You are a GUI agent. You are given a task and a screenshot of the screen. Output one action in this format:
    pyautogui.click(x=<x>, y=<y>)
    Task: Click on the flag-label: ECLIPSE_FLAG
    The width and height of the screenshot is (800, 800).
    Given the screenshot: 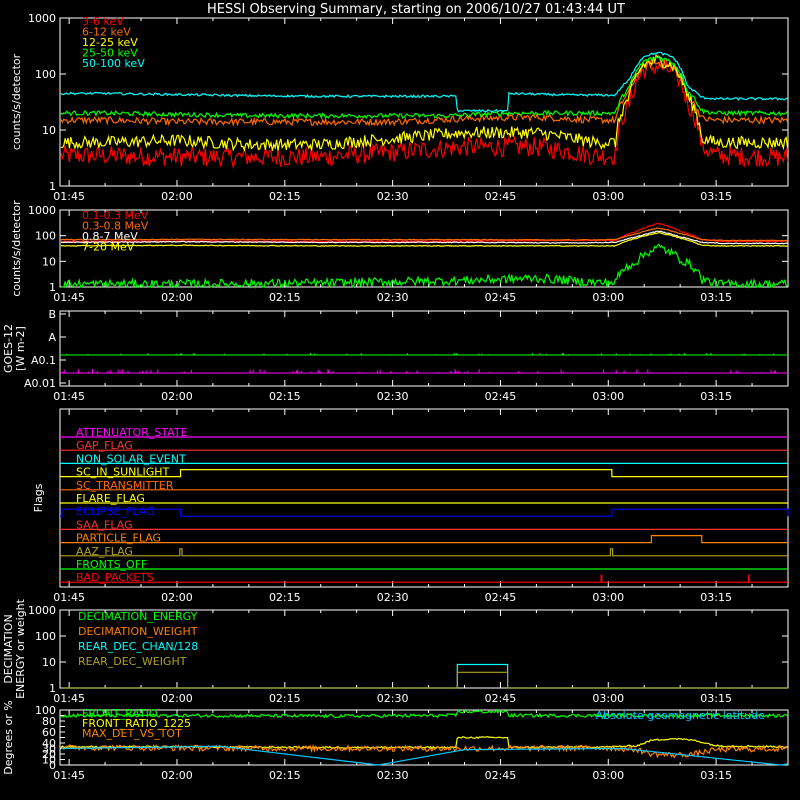 What is the action you would take?
    pyautogui.click(x=115, y=511)
    